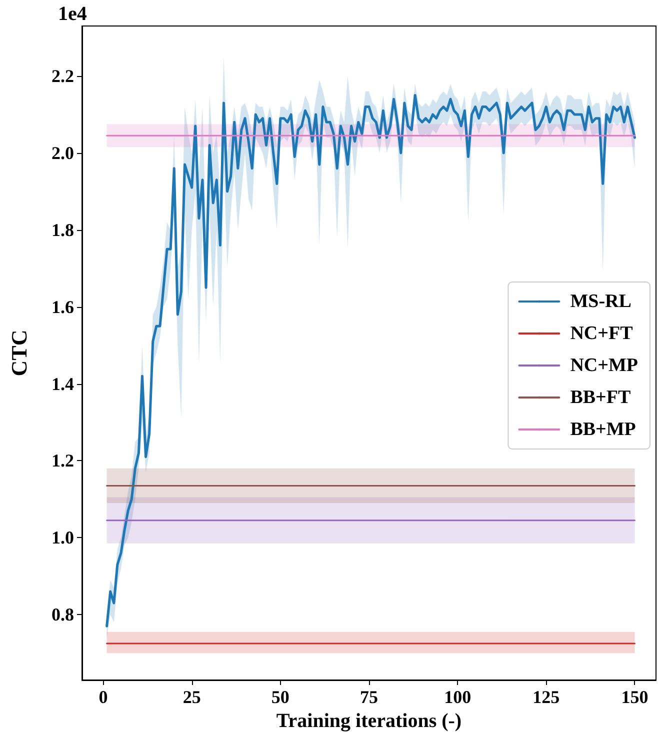 The image size is (658, 742). Describe the element at coordinates (63, 76) in the screenshot. I see `y-tick-label: 2.2` at that location.